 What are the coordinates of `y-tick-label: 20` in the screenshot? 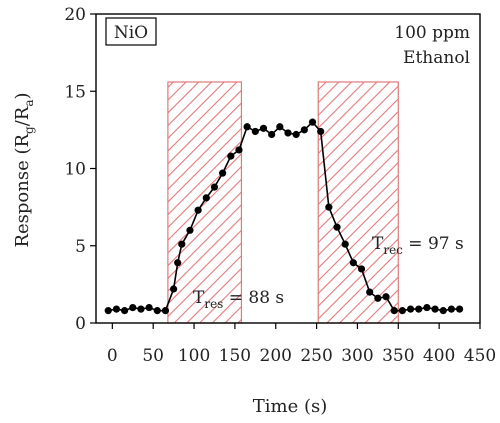 It's located at (75, 15).